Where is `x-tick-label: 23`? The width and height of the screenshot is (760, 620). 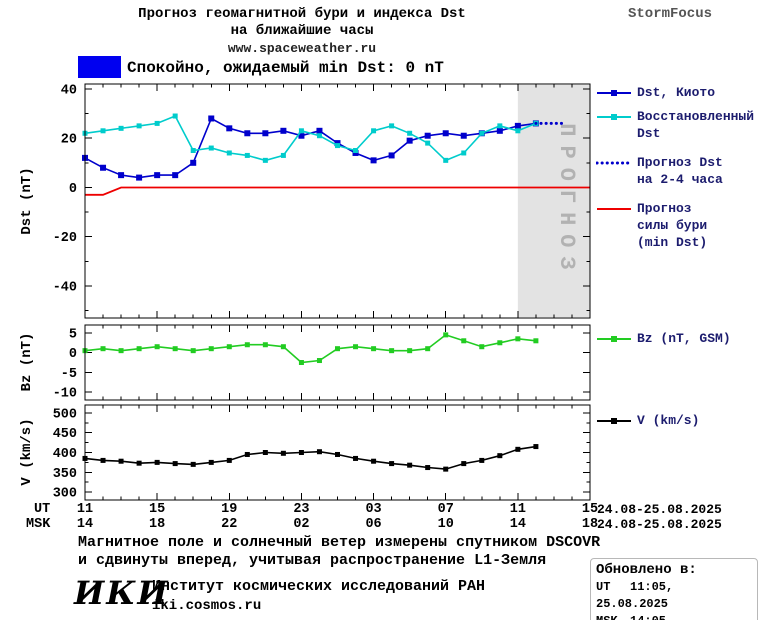
x-tick-label: 23 is located at coordinates (301, 509).